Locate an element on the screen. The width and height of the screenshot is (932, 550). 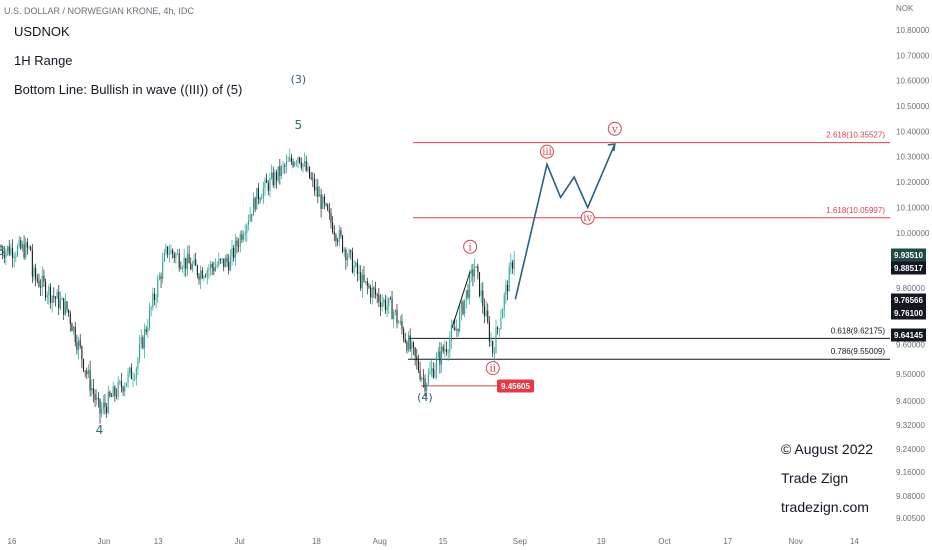
time-tick-label: Nov is located at coordinates (796, 541).